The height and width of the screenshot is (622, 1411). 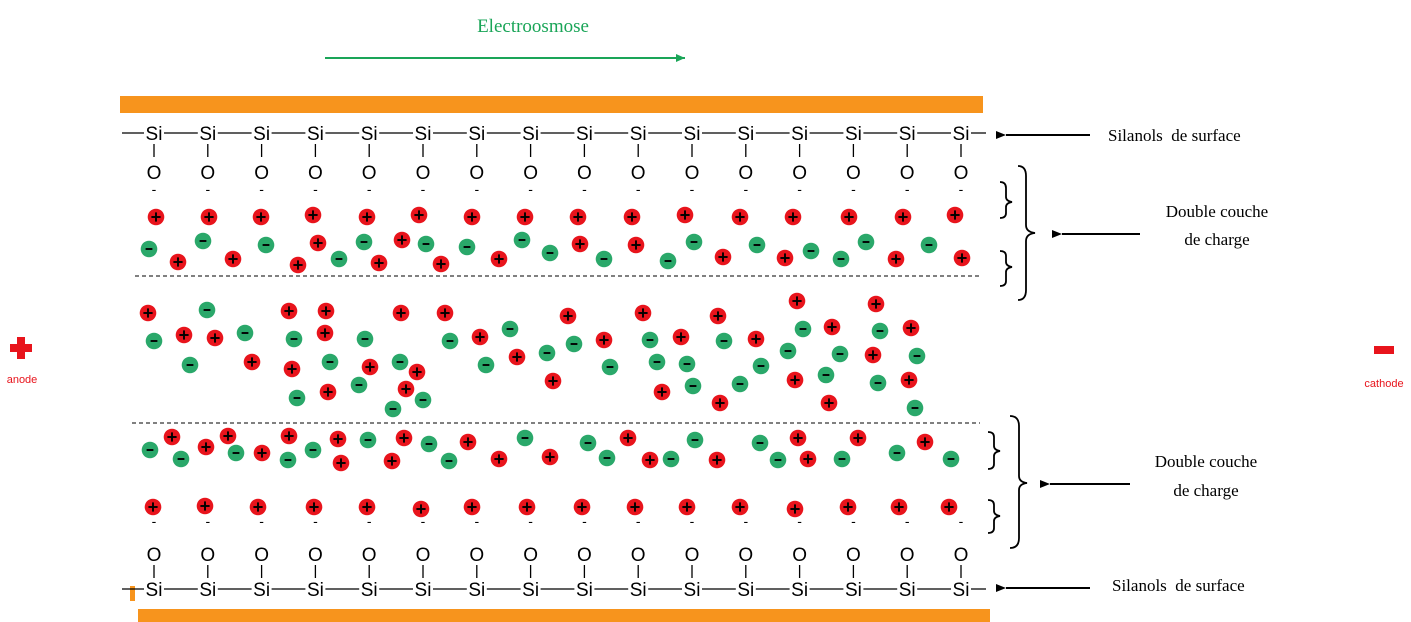 What do you see at coordinates (21, 348) in the screenshot?
I see `anode-plus-icon` at bounding box center [21, 348].